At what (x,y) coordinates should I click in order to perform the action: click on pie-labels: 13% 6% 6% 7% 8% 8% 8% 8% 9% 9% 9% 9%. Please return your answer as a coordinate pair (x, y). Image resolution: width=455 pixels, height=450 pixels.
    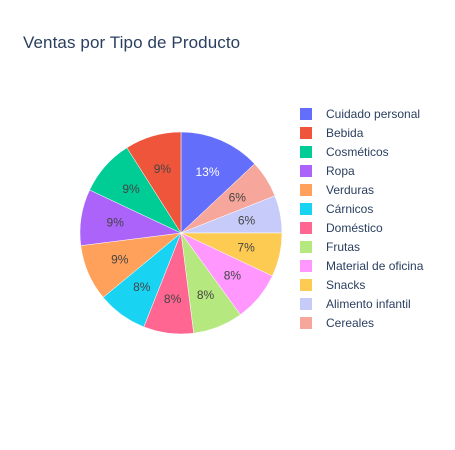
    Looking at the image, I should click on (181, 234).